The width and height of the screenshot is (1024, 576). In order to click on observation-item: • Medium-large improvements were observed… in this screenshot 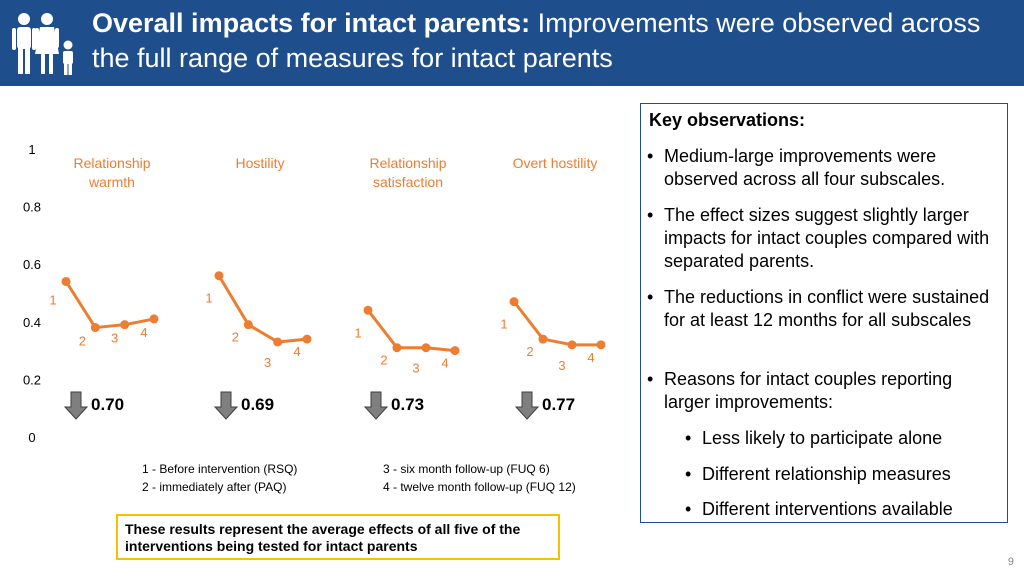, I will do `click(822, 168)`.